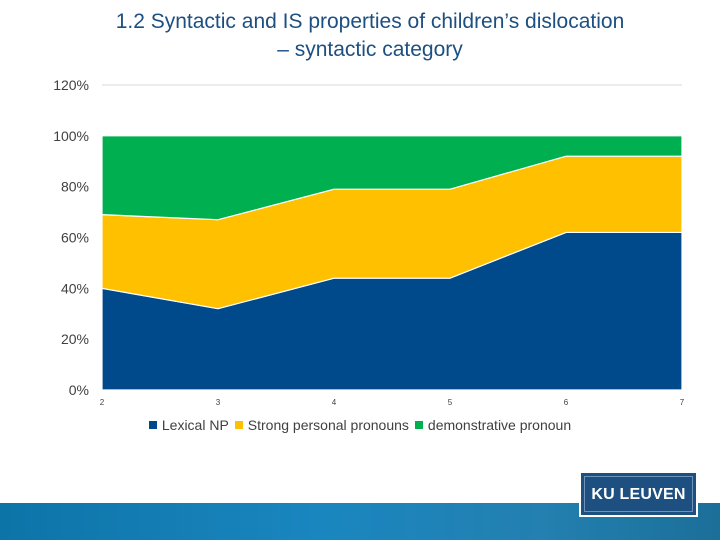 This screenshot has height=540, width=720. What do you see at coordinates (195, 425) in the screenshot?
I see `legend-label: Lexical NP` at bounding box center [195, 425].